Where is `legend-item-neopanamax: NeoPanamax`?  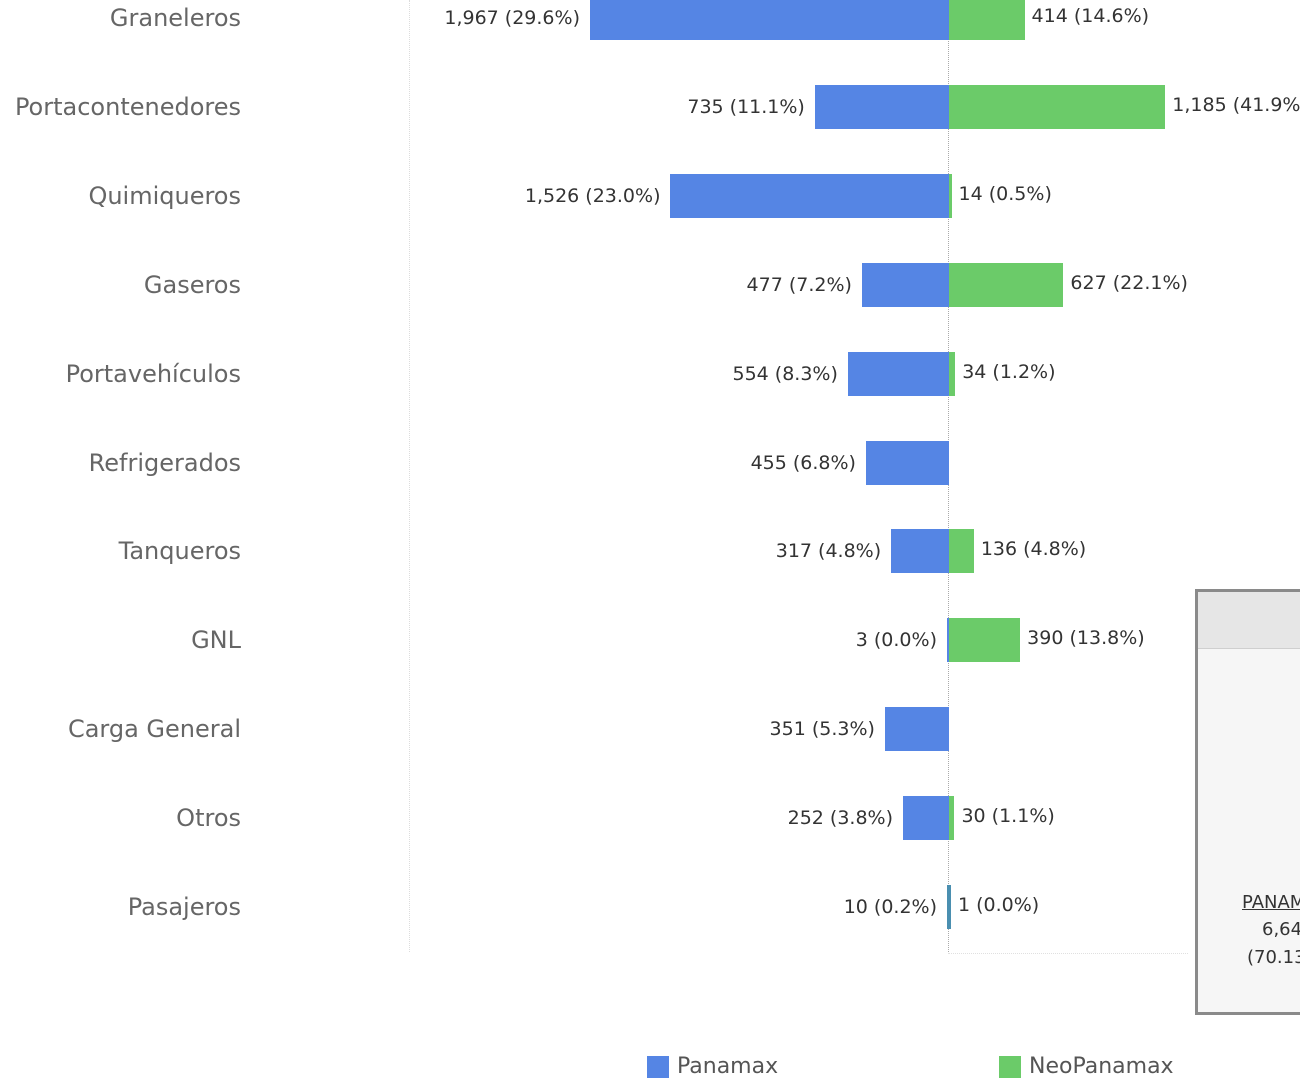 legend-item-neopanamax: NeoPanamax is located at coordinates (1086, 1066).